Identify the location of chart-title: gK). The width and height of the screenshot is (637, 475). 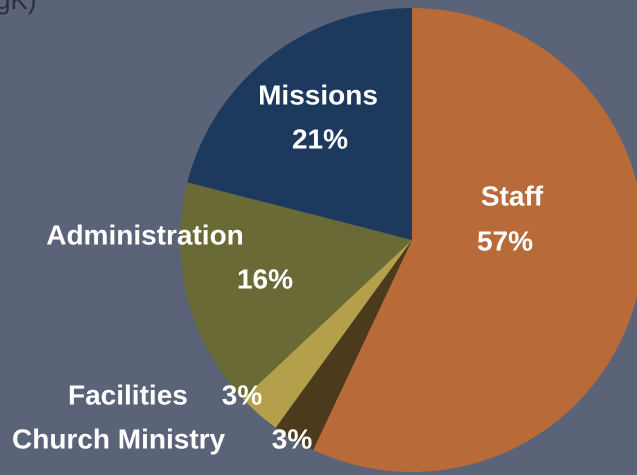
(18, 7).